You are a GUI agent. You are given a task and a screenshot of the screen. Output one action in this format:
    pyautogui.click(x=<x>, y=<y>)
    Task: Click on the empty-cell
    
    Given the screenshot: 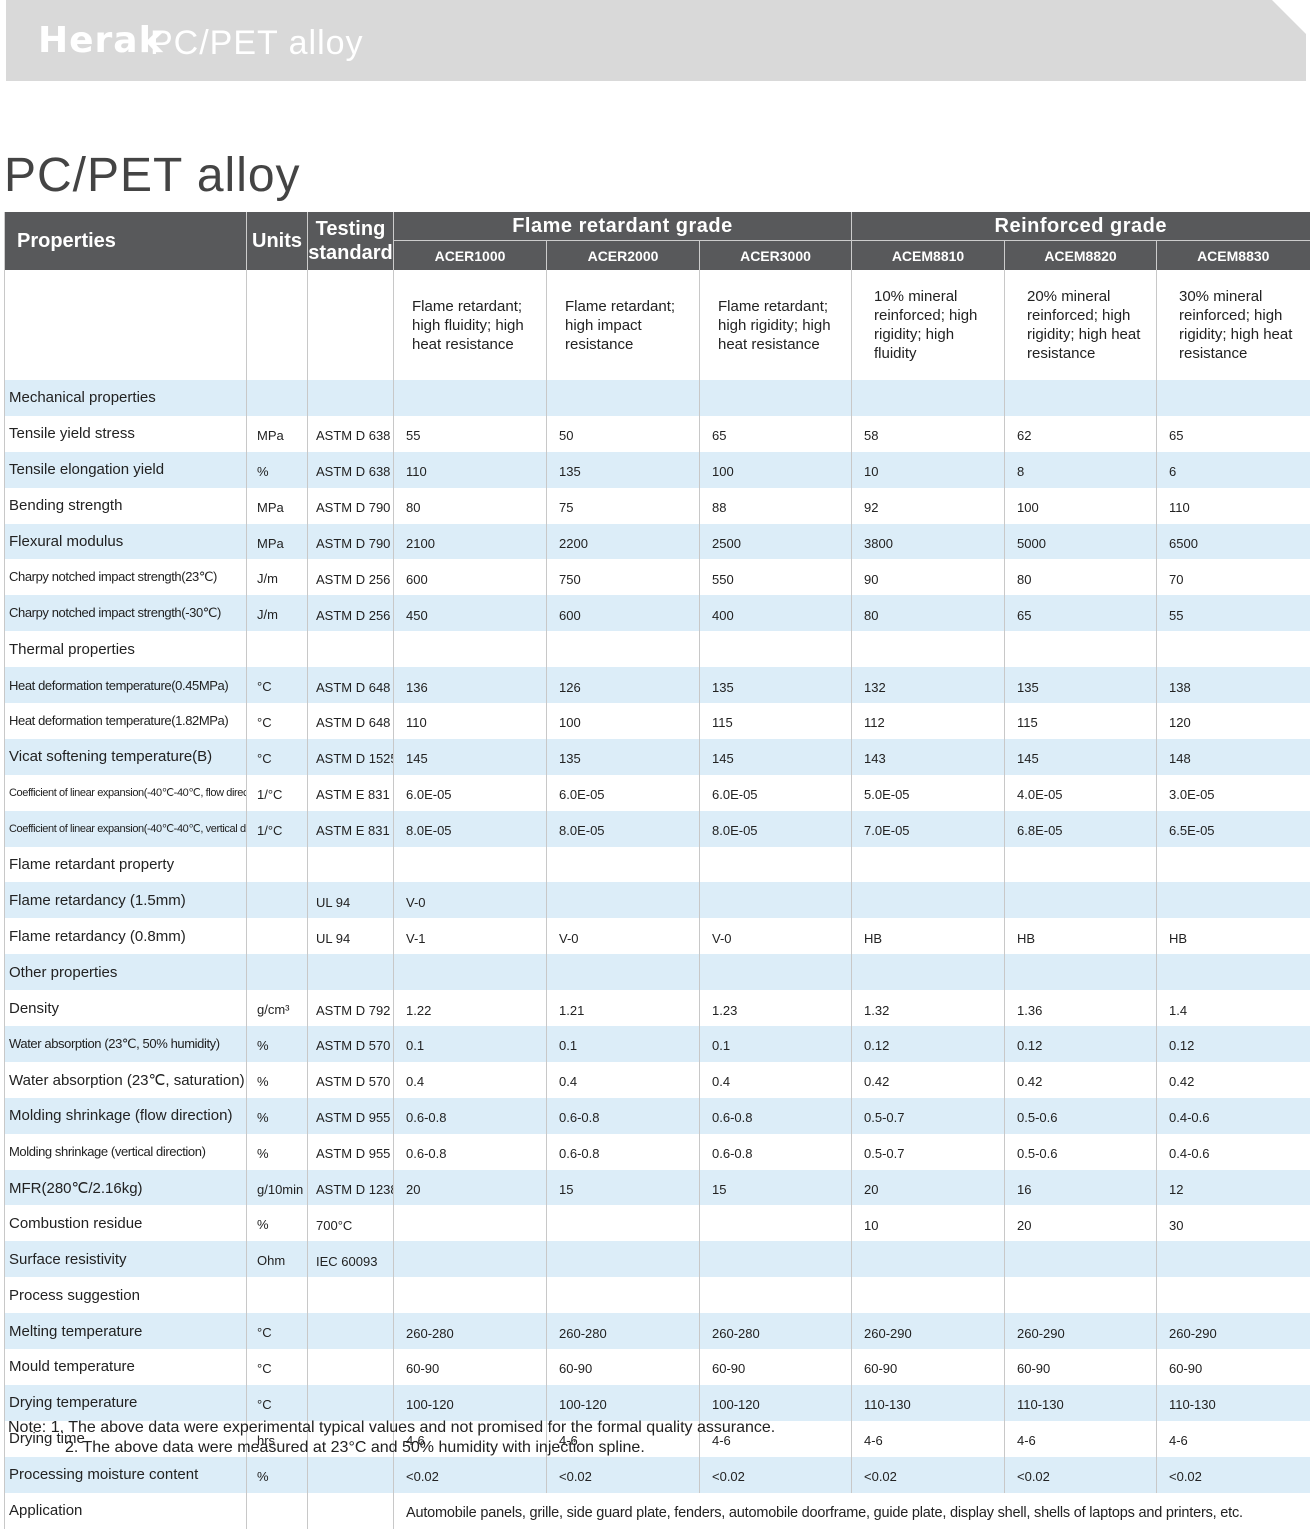 What is the action you would take?
    pyautogui.click(x=350, y=325)
    